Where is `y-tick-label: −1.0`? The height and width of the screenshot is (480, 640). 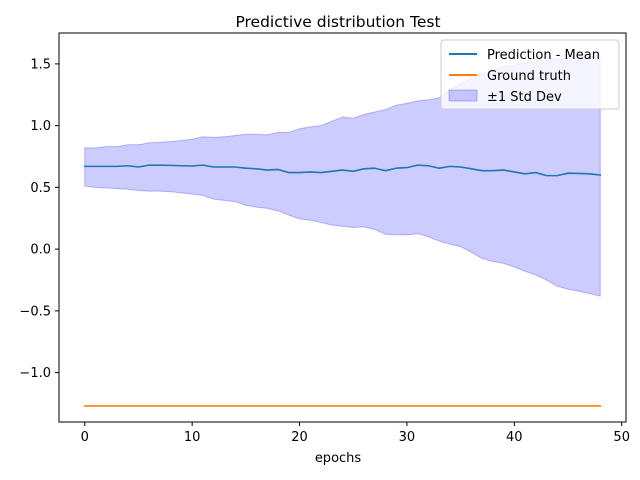 y-tick-label: −1.0 is located at coordinates (35, 373).